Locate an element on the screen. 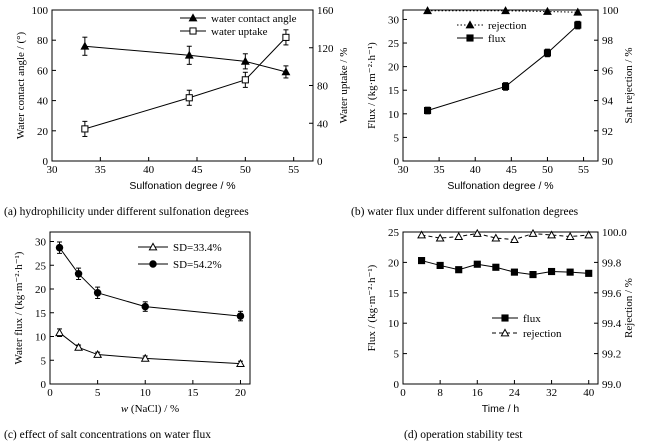 The height and width of the screenshot is (445, 656). x-tick-label: 5 is located at coordinates (98, 393).